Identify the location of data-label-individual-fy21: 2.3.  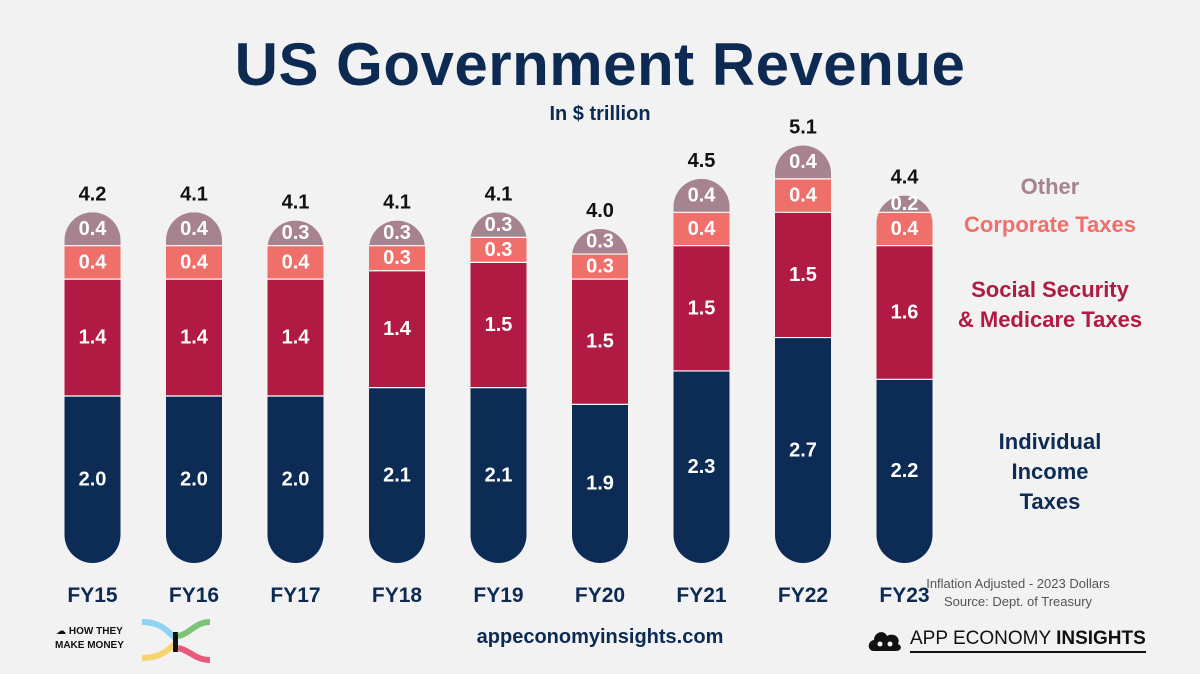
(702, 467).